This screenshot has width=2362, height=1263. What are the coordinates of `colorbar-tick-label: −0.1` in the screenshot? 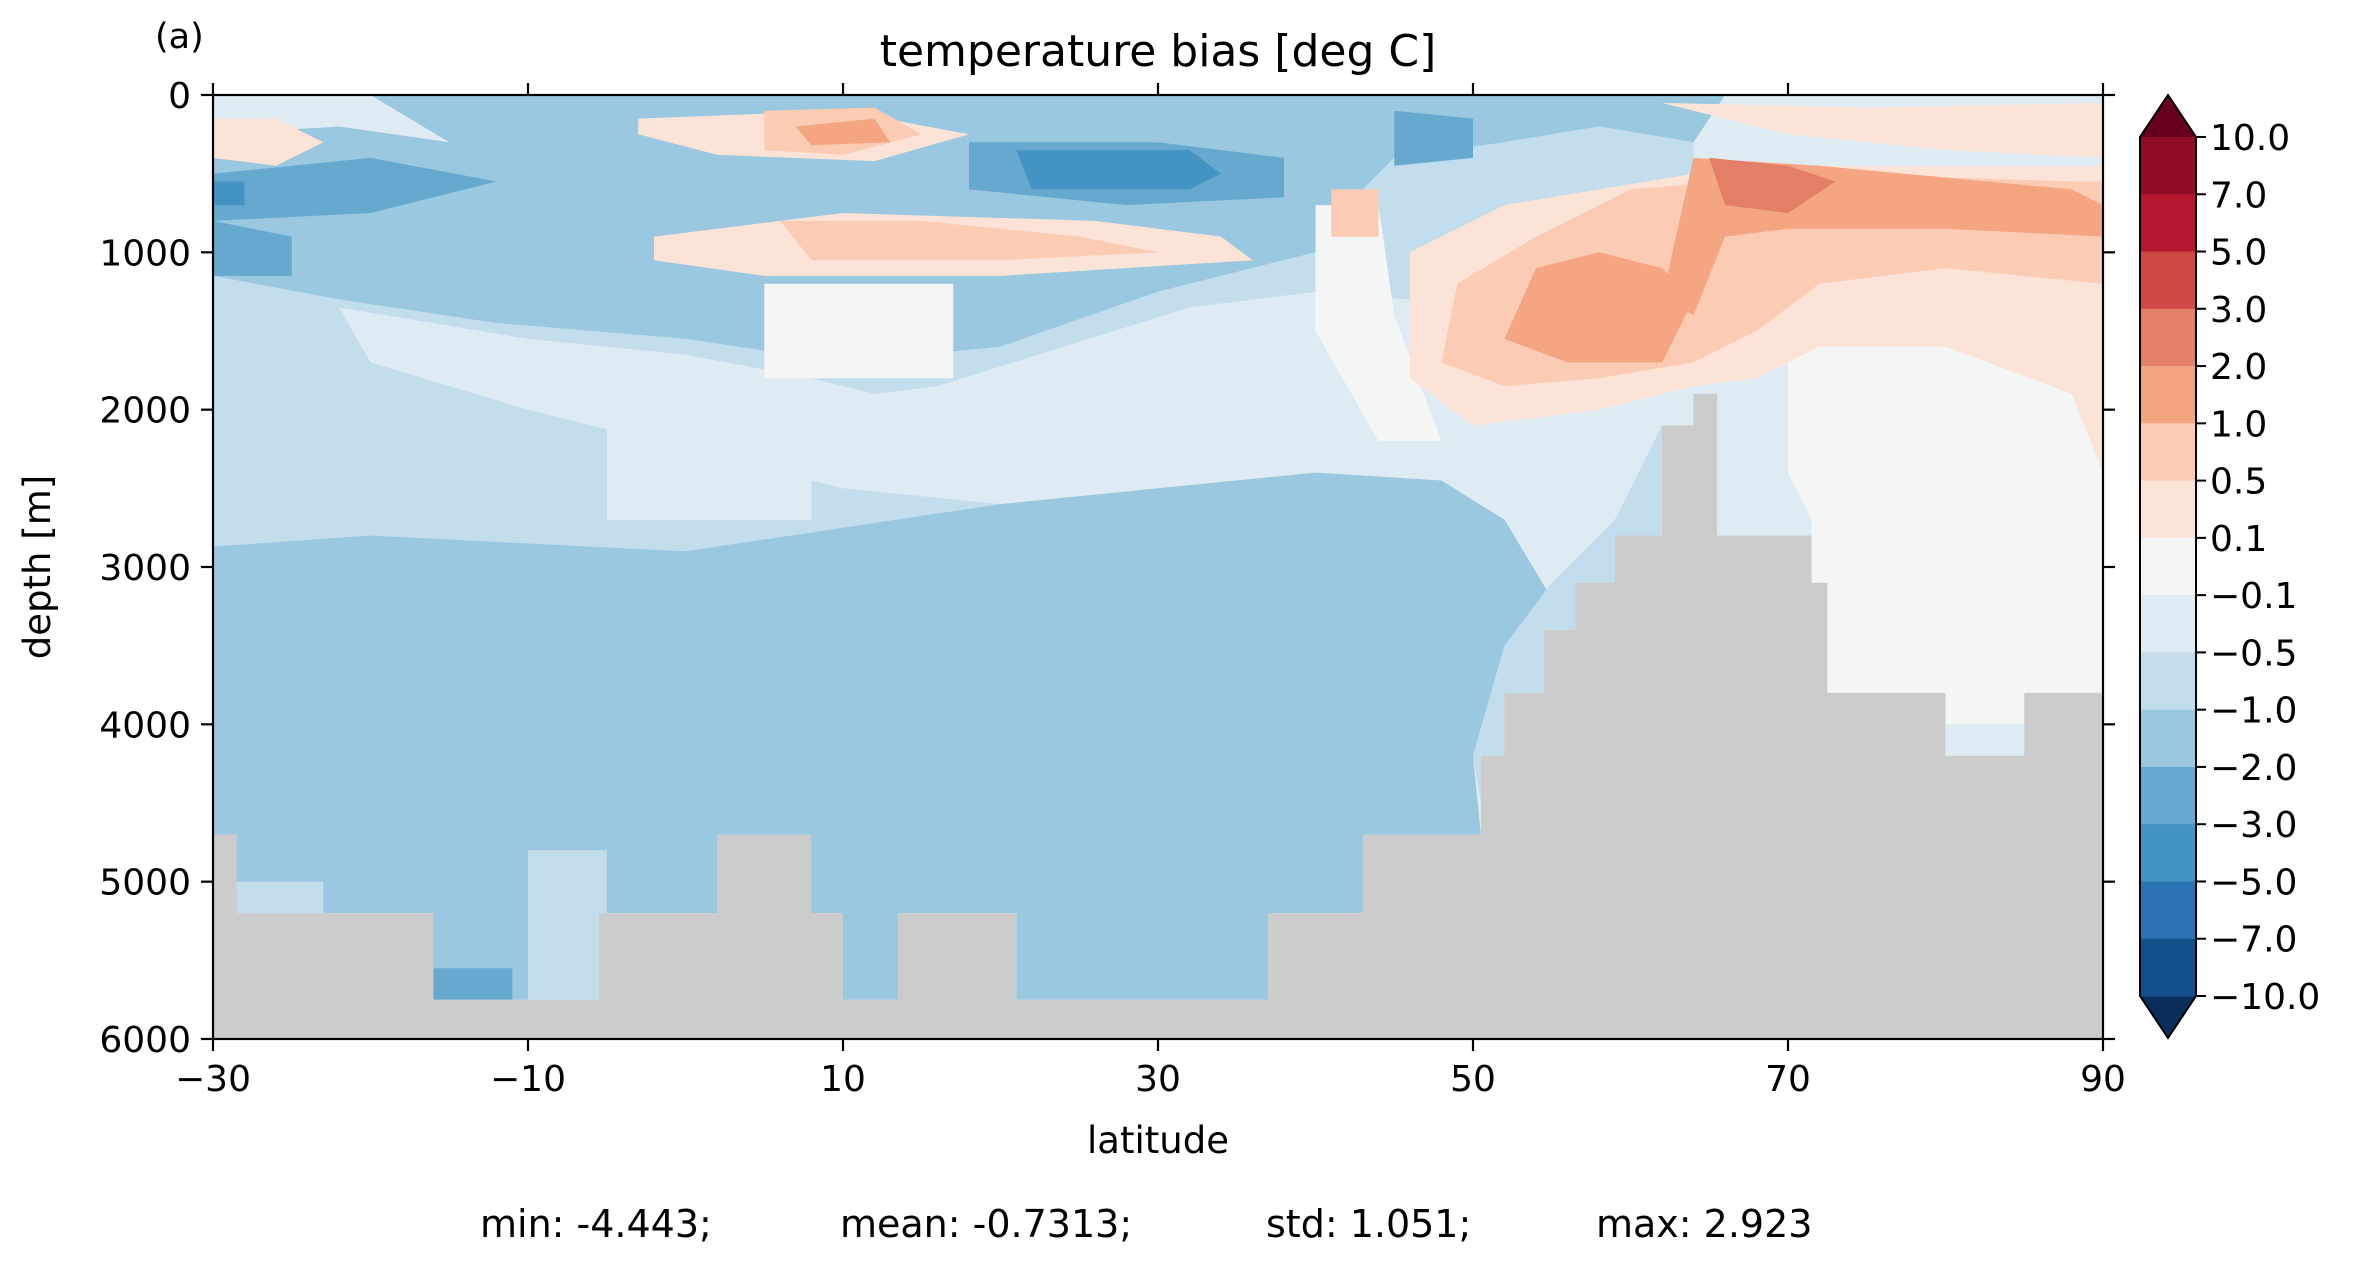 It's located at (2253, 596).